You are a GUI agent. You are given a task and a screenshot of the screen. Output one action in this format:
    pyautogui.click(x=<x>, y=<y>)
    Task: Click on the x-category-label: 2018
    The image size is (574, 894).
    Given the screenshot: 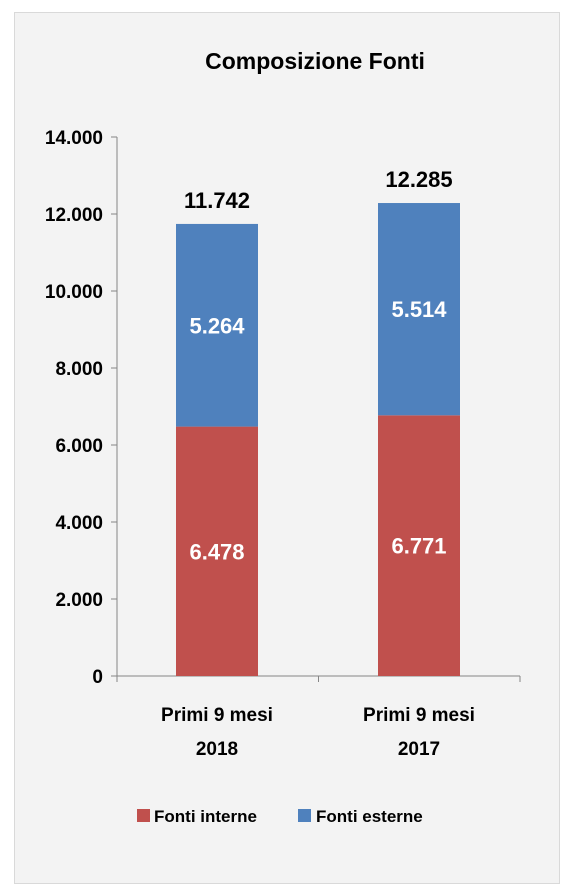 What is the action you would take?
    pyautogui.click(x=217, y=749)
    